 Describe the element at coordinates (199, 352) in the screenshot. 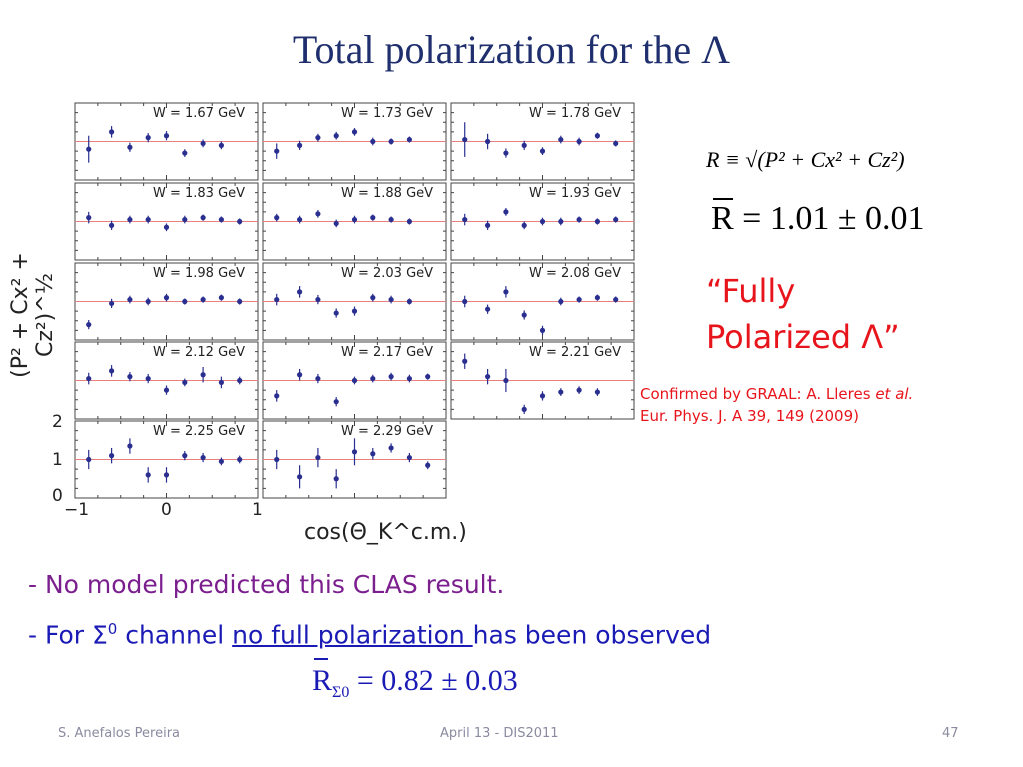

I see `panel-label: W = 2.12 GeV` at that location.